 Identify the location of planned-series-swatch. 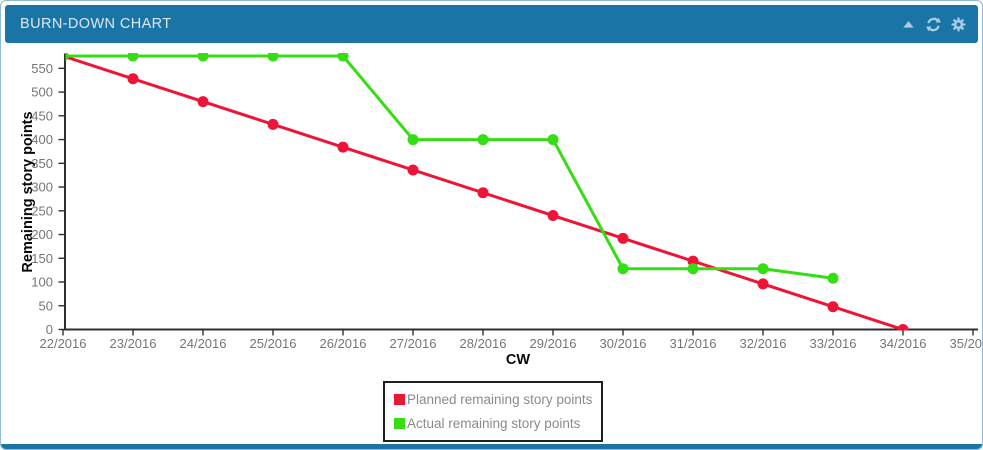
(399, 399).